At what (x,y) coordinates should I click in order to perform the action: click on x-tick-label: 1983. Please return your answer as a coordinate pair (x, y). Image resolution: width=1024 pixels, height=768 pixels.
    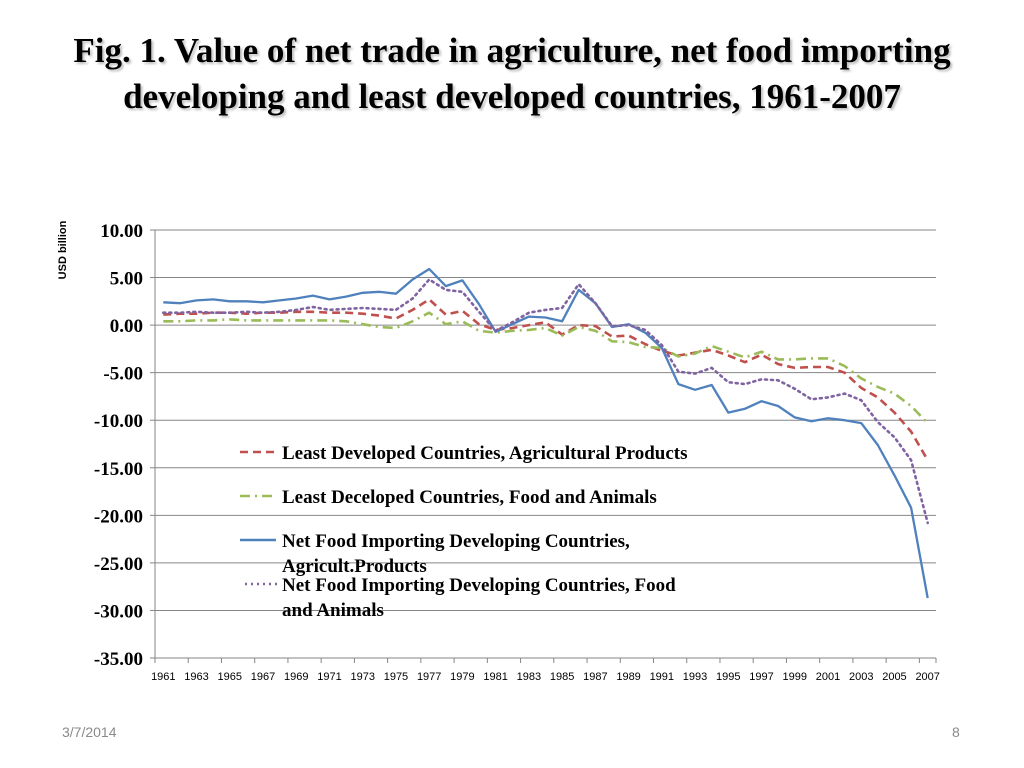
    Looking at the image, I should click on (529, 677).